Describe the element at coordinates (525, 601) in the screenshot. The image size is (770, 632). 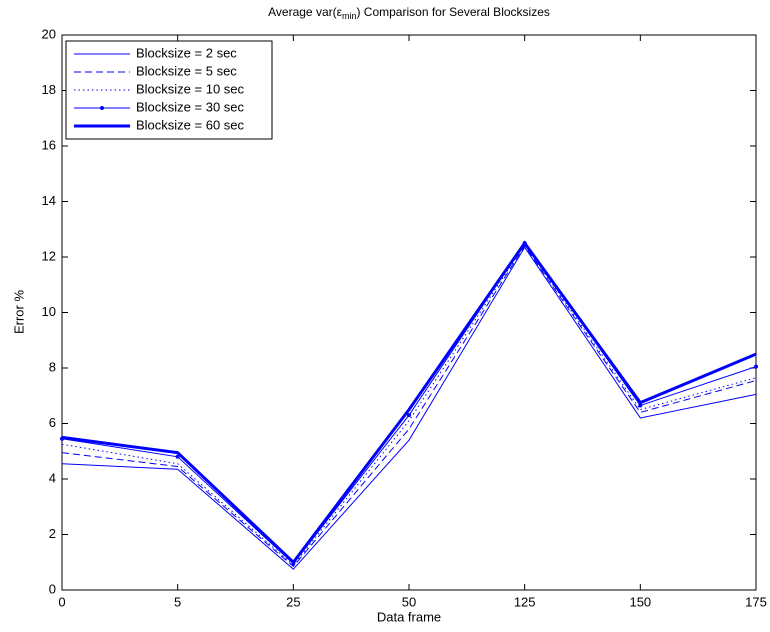
I see `x-tick-label: 125` at that location.